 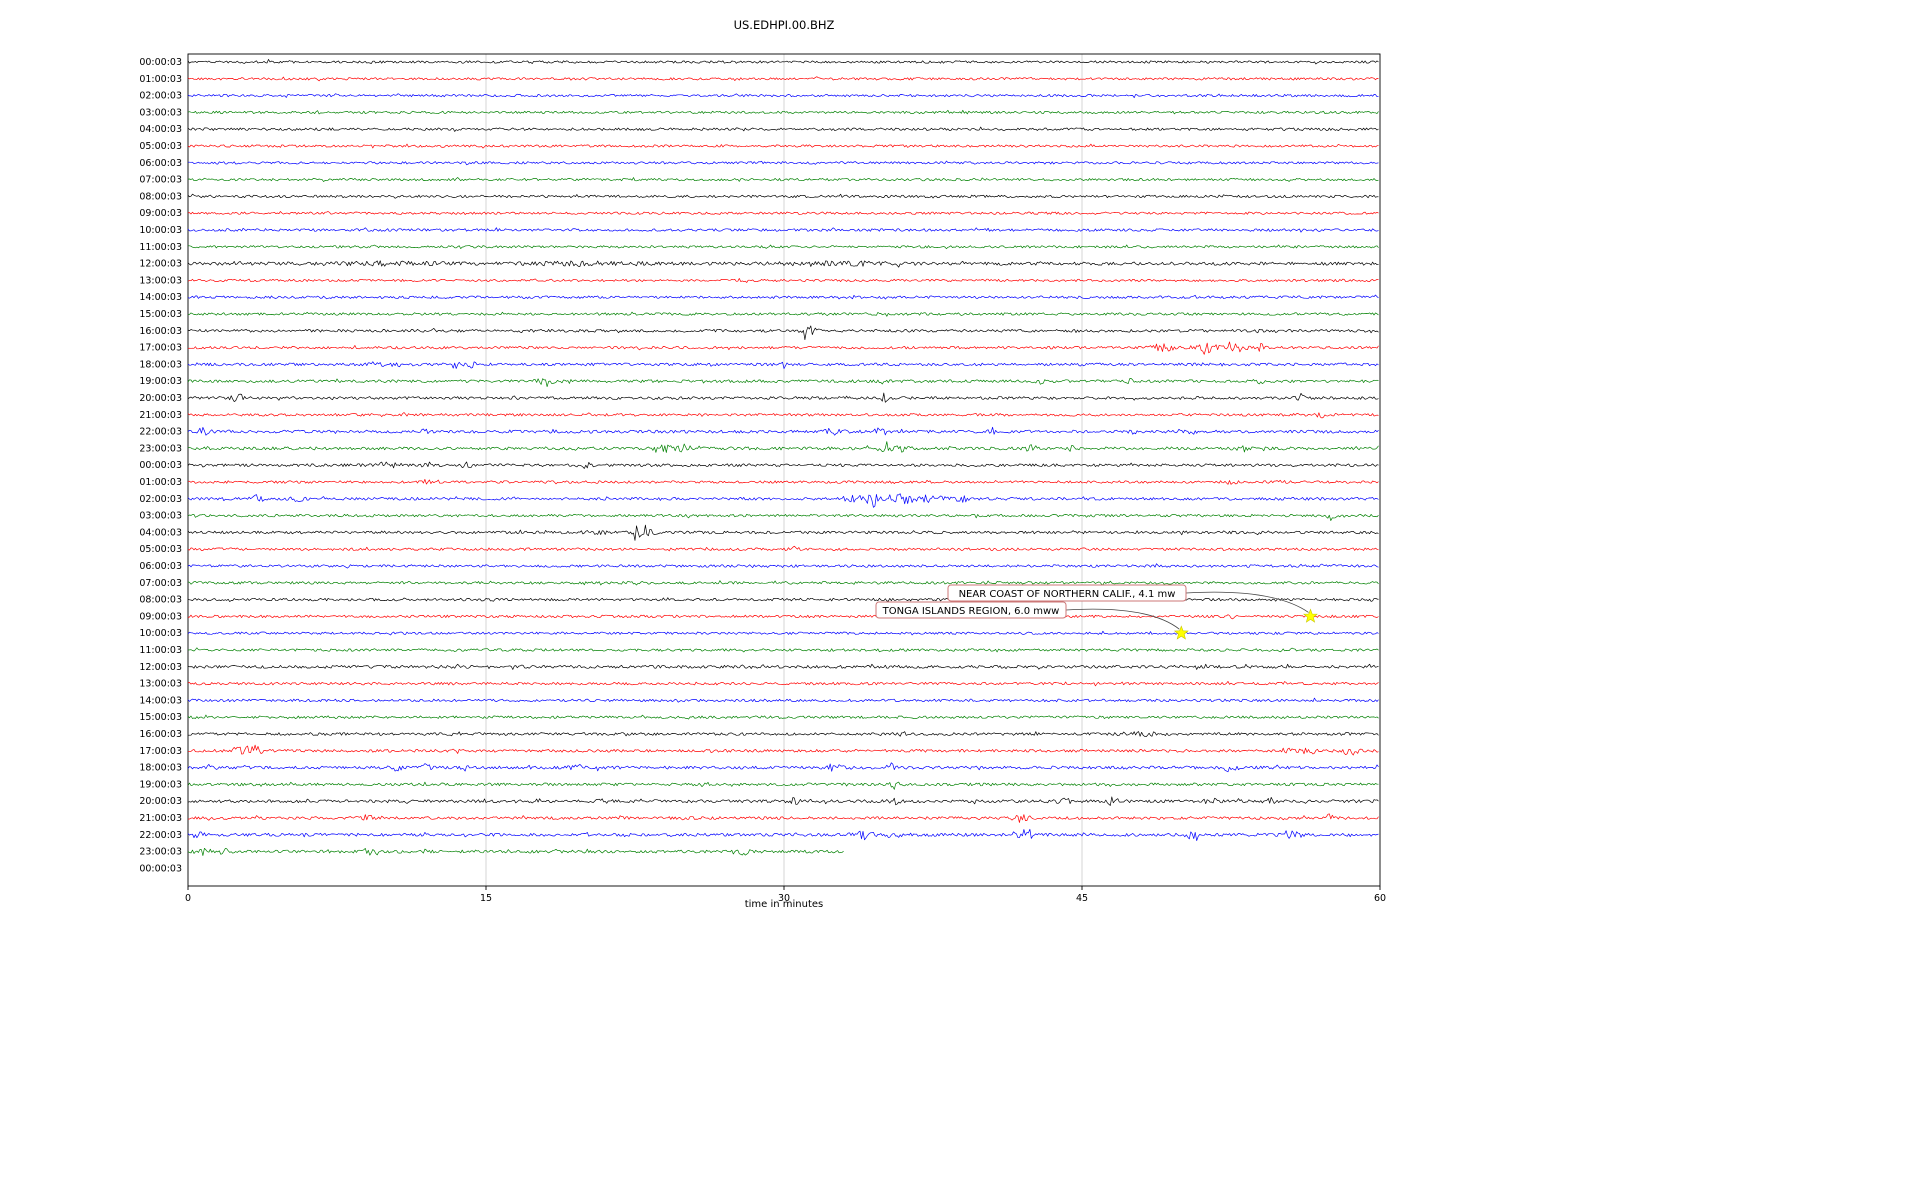 I want to click on event-annotation-label: NEAR COAST OF NORTHERN CALIF., 4.1 mw, so click(x=1067, y=594).